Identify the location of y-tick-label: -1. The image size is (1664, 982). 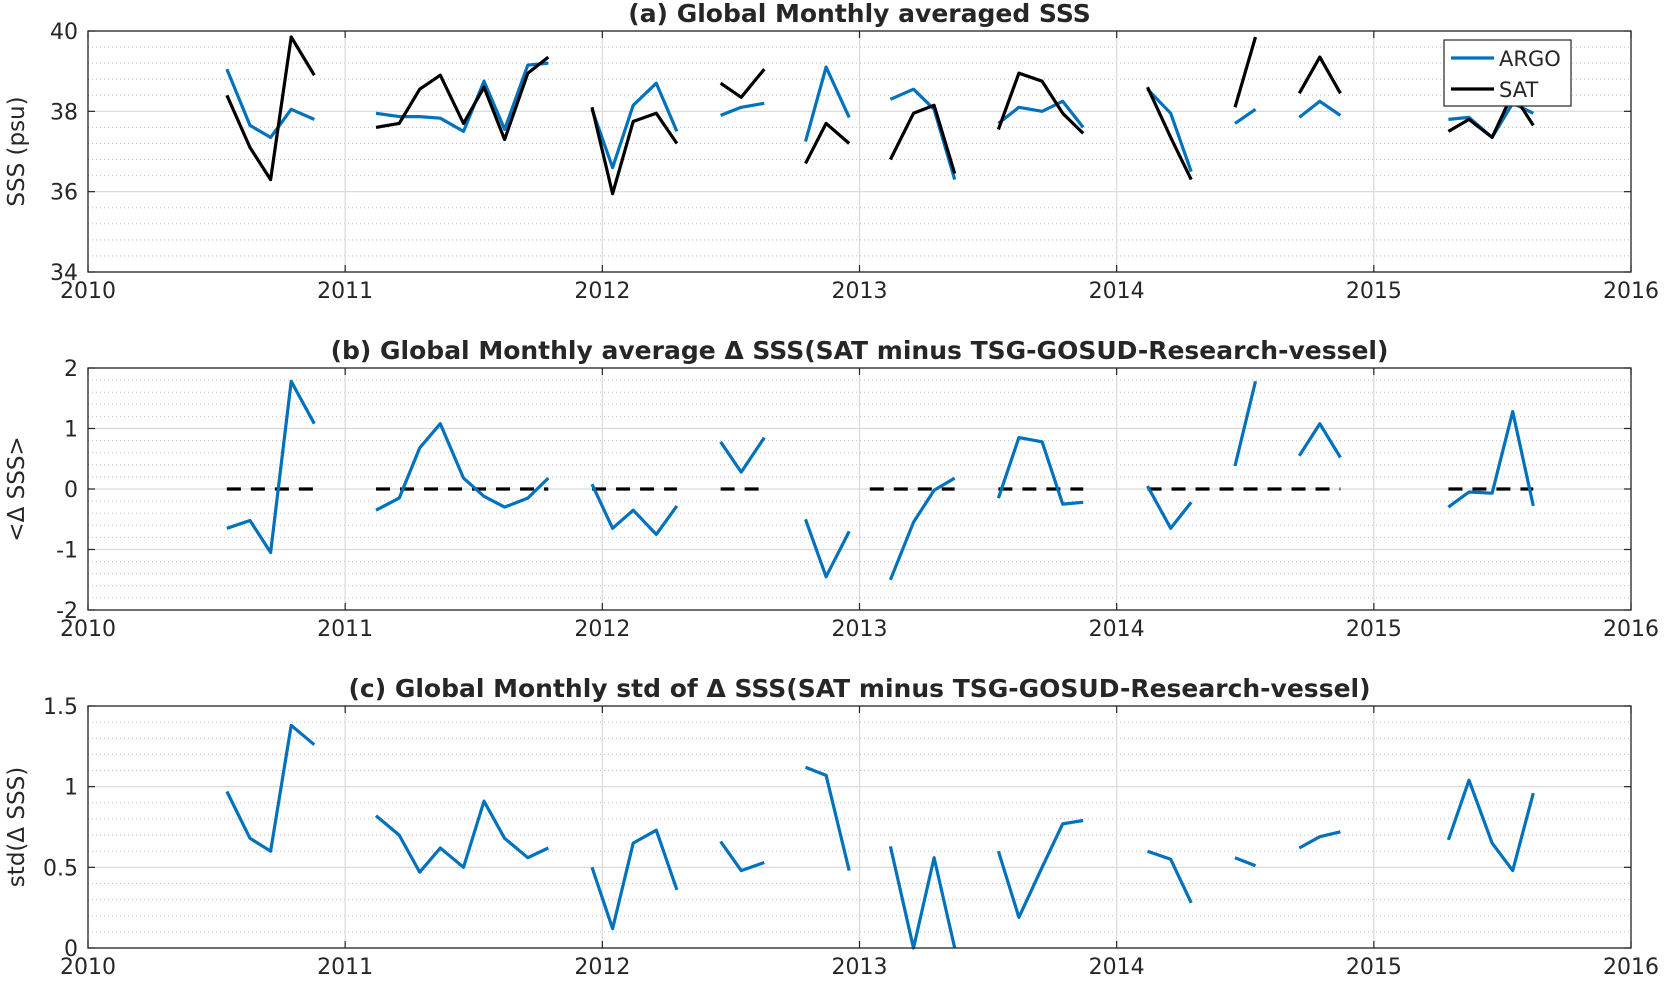
(67, 551).